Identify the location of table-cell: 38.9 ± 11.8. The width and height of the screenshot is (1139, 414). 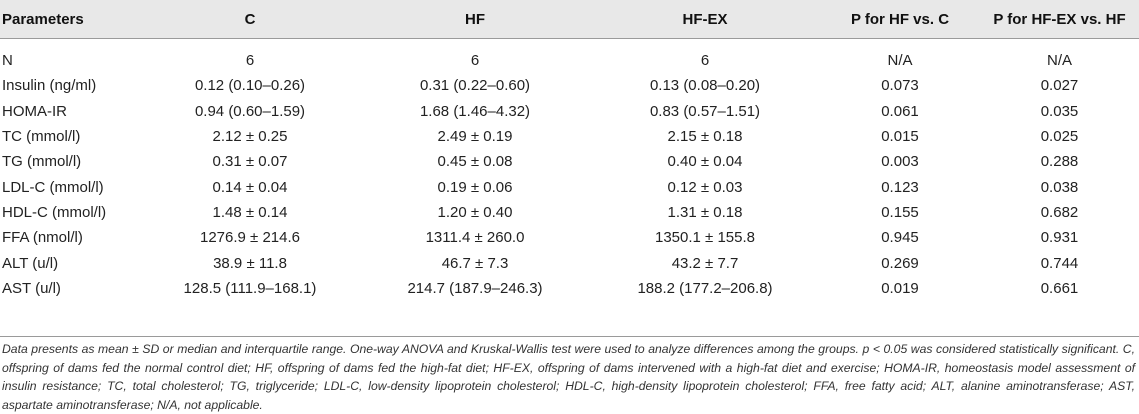
(250, 263).